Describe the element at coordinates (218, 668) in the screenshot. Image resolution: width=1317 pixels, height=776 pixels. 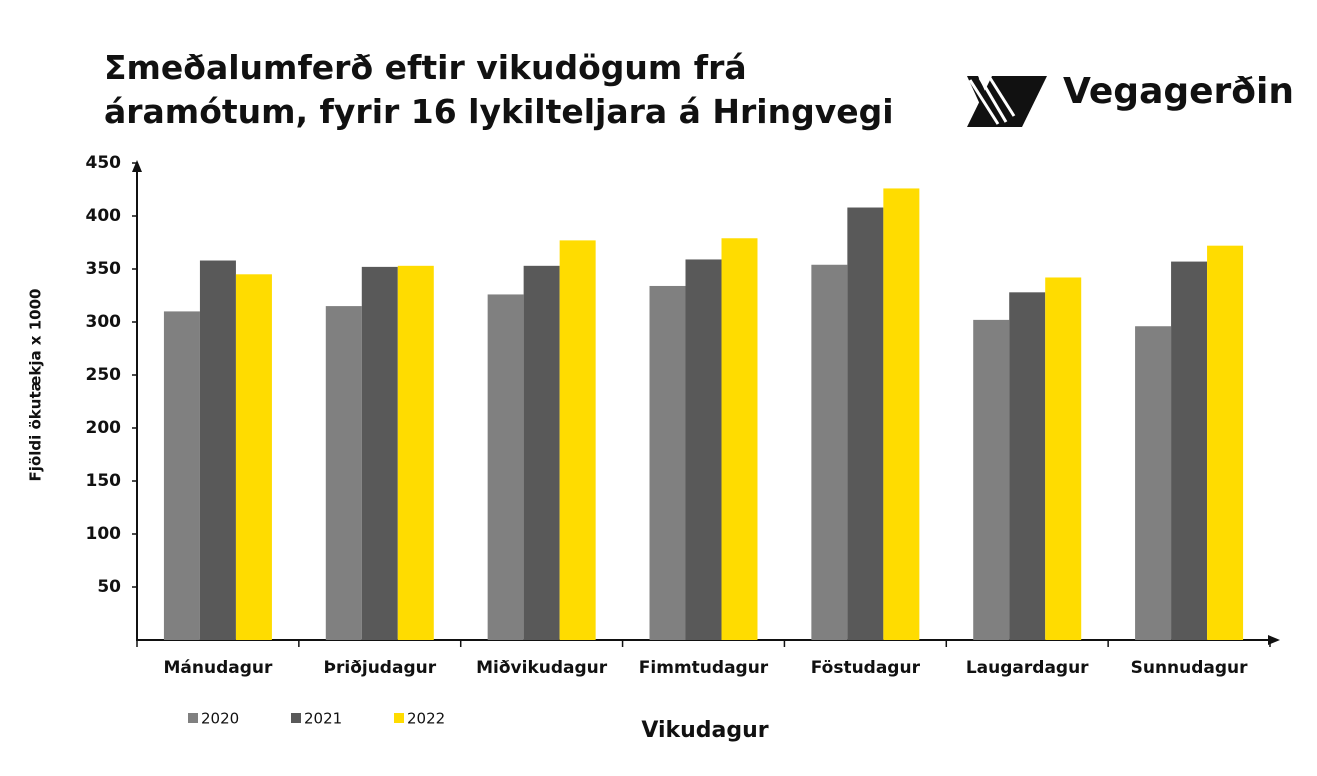
I see `x-tick-label: Mánudagur` at that location.